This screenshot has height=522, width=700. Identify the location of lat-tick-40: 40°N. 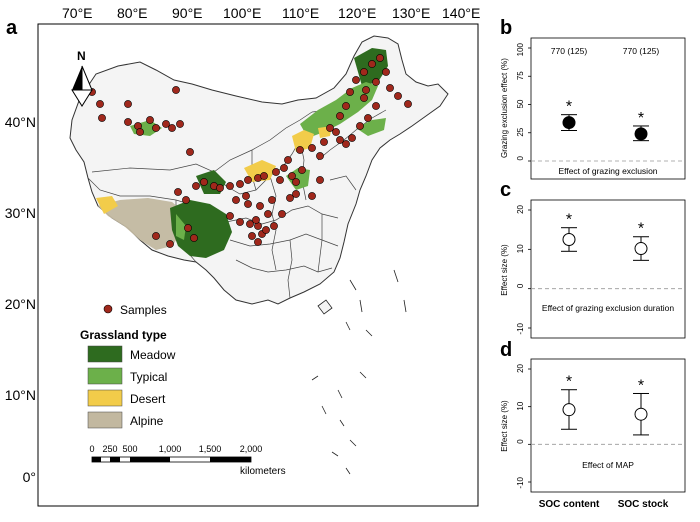
(20, 122).